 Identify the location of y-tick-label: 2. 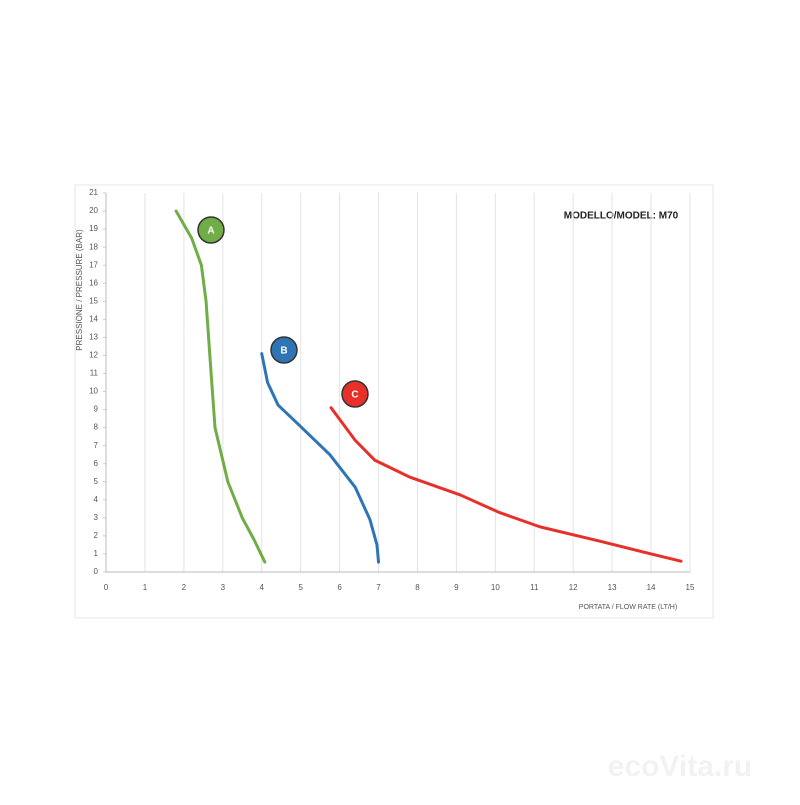
(96, 535).